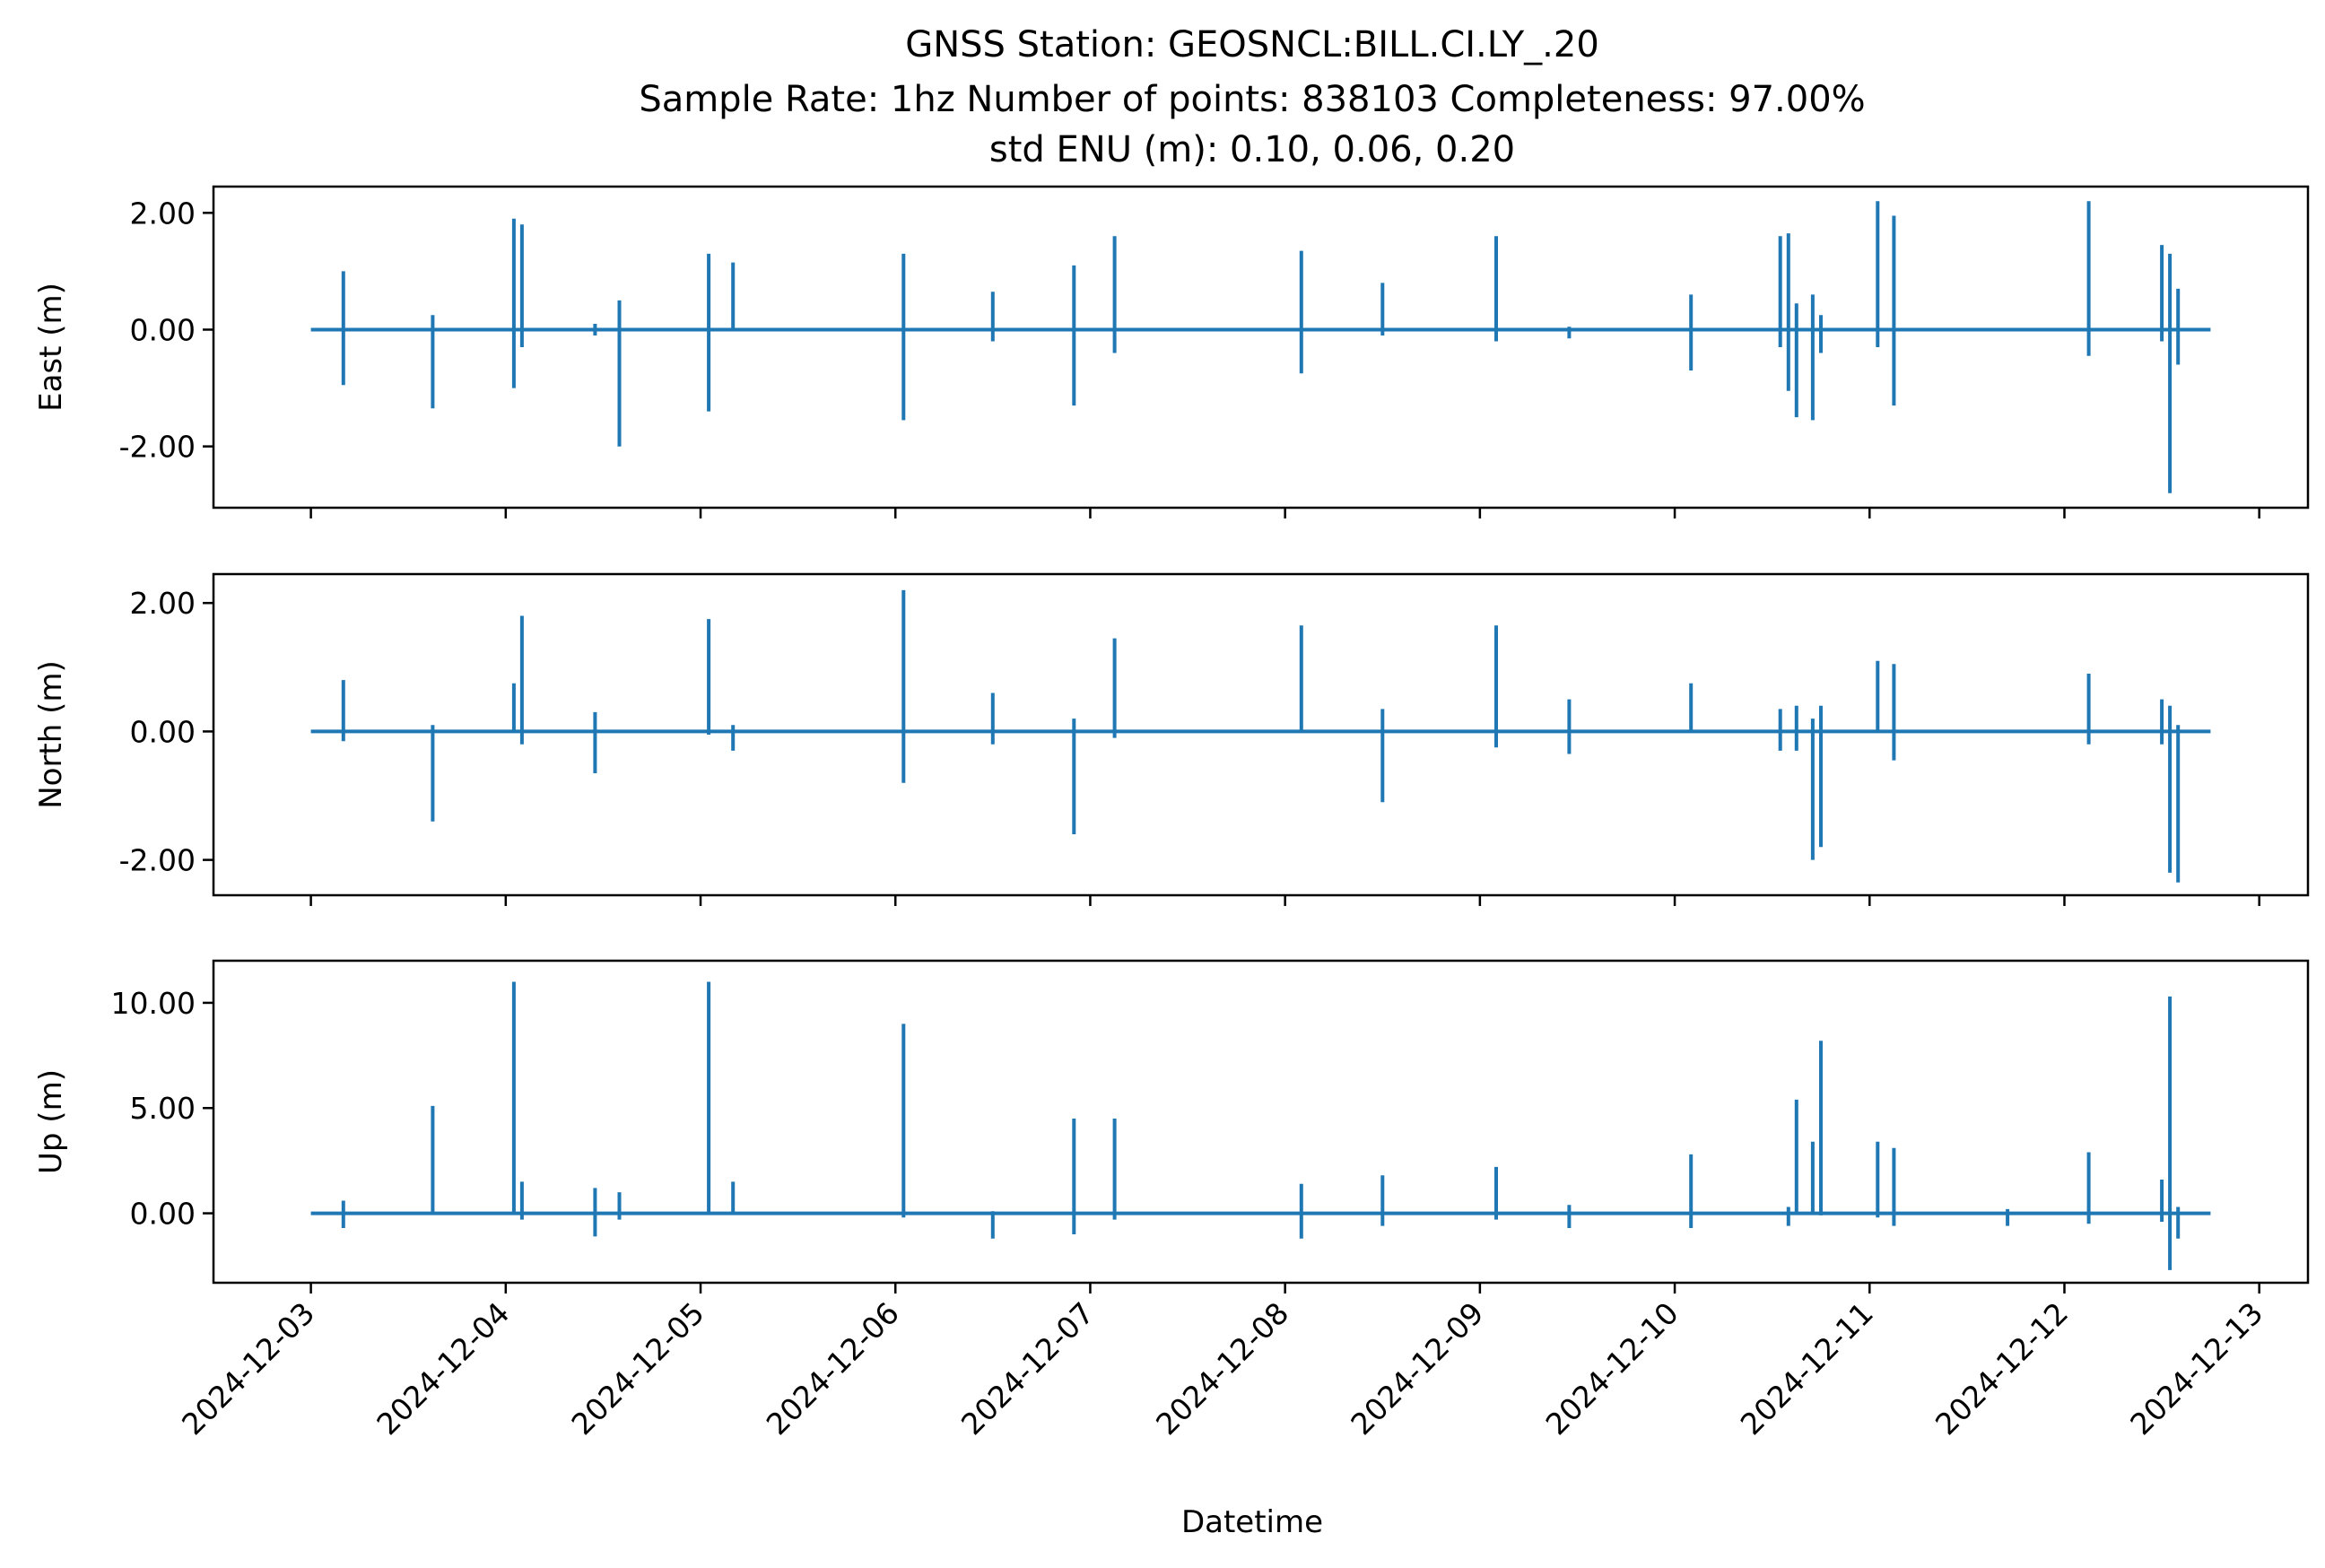 This screenshot has height=1568, width=2325. I want to click on y-axis-label-1: North (m), so click(51, 734).